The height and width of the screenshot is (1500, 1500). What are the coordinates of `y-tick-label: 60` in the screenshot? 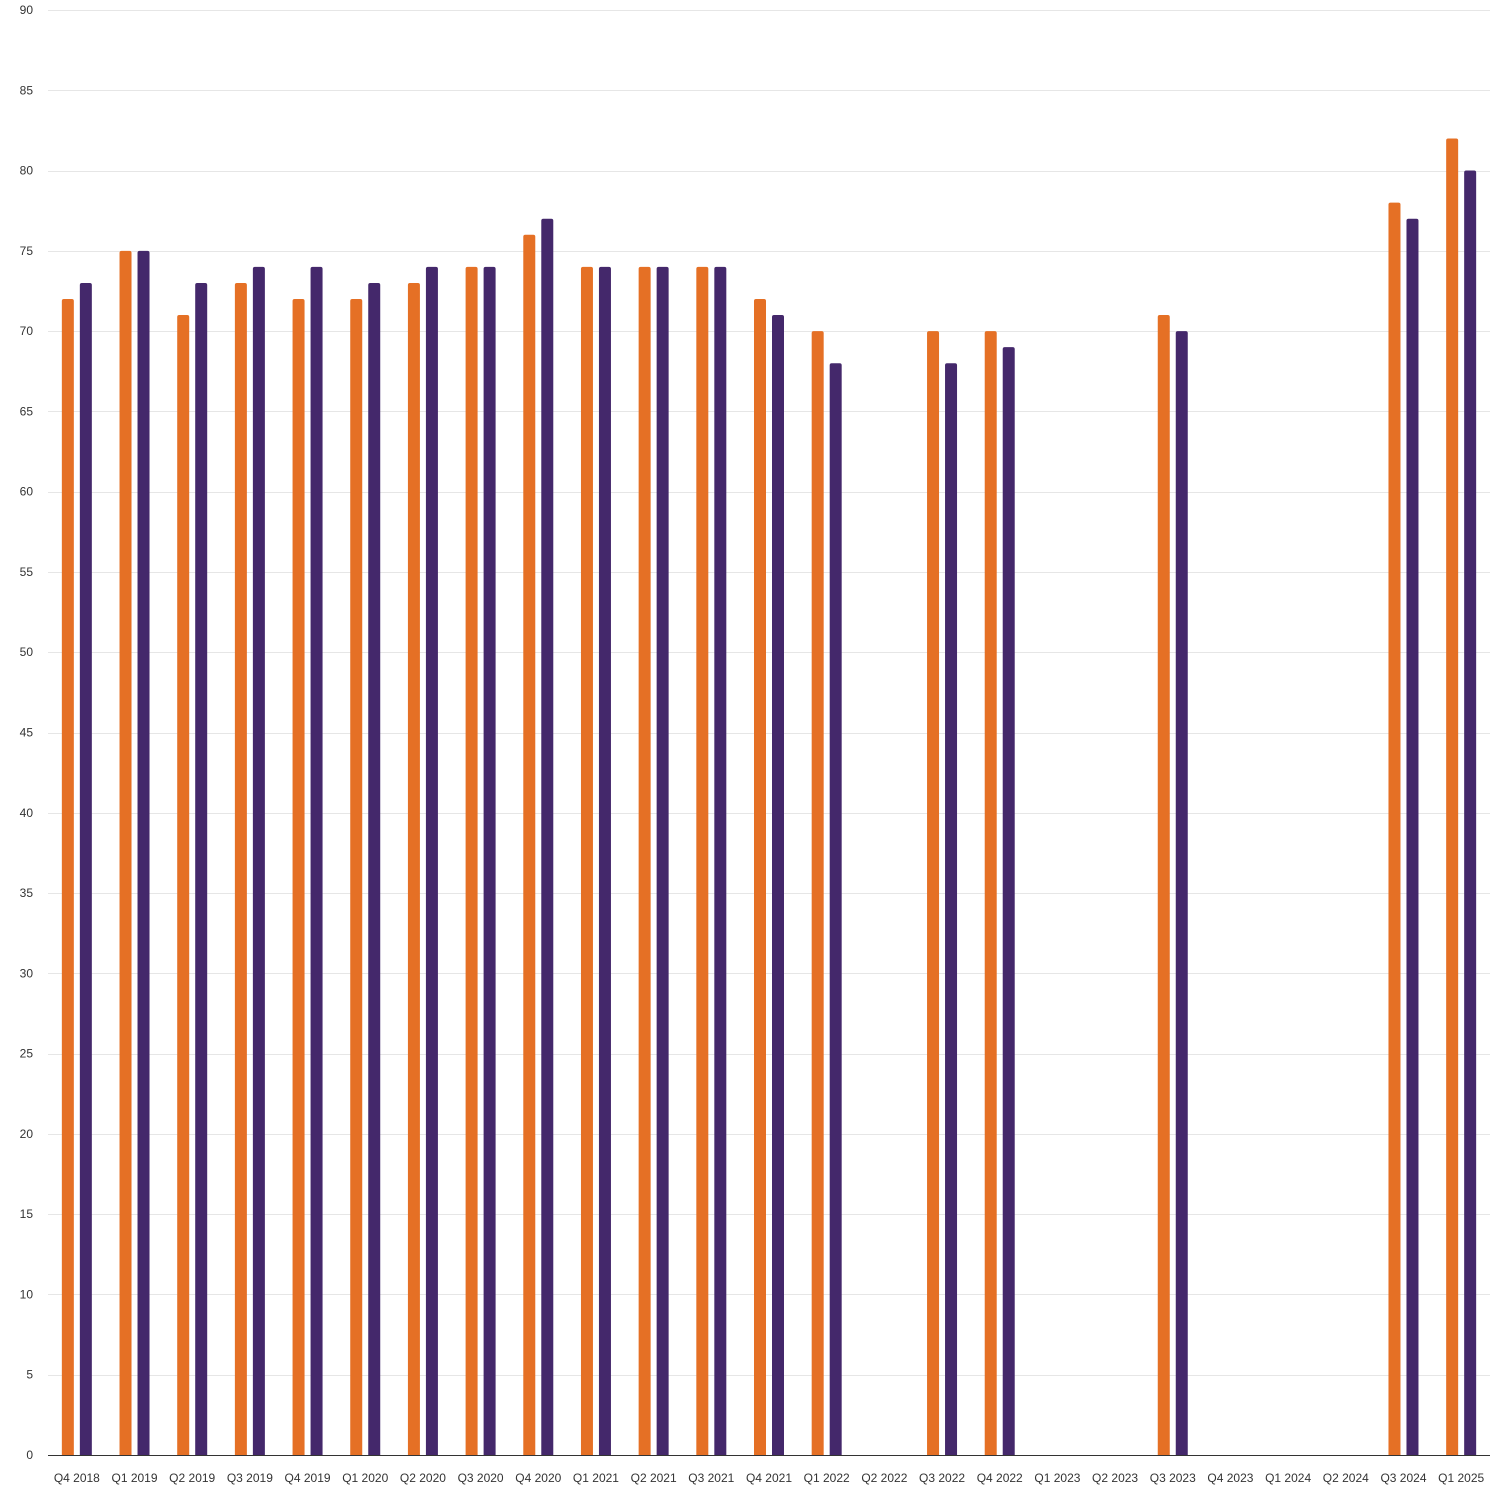 It's located at (27, 492).